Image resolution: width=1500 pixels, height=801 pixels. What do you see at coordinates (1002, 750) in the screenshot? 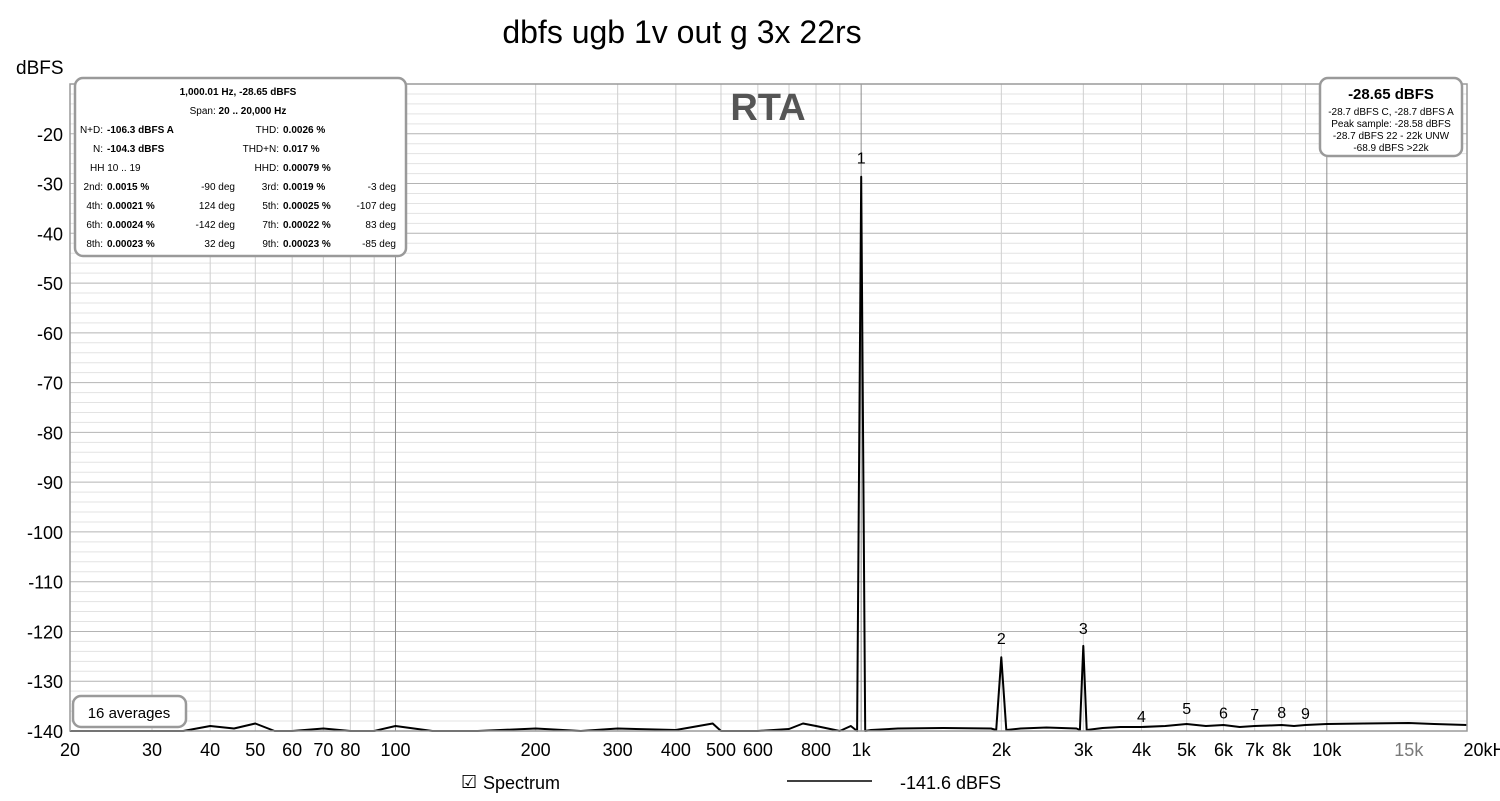
I see `x-tick-label: 2k` at bounding box center [1002, 750].